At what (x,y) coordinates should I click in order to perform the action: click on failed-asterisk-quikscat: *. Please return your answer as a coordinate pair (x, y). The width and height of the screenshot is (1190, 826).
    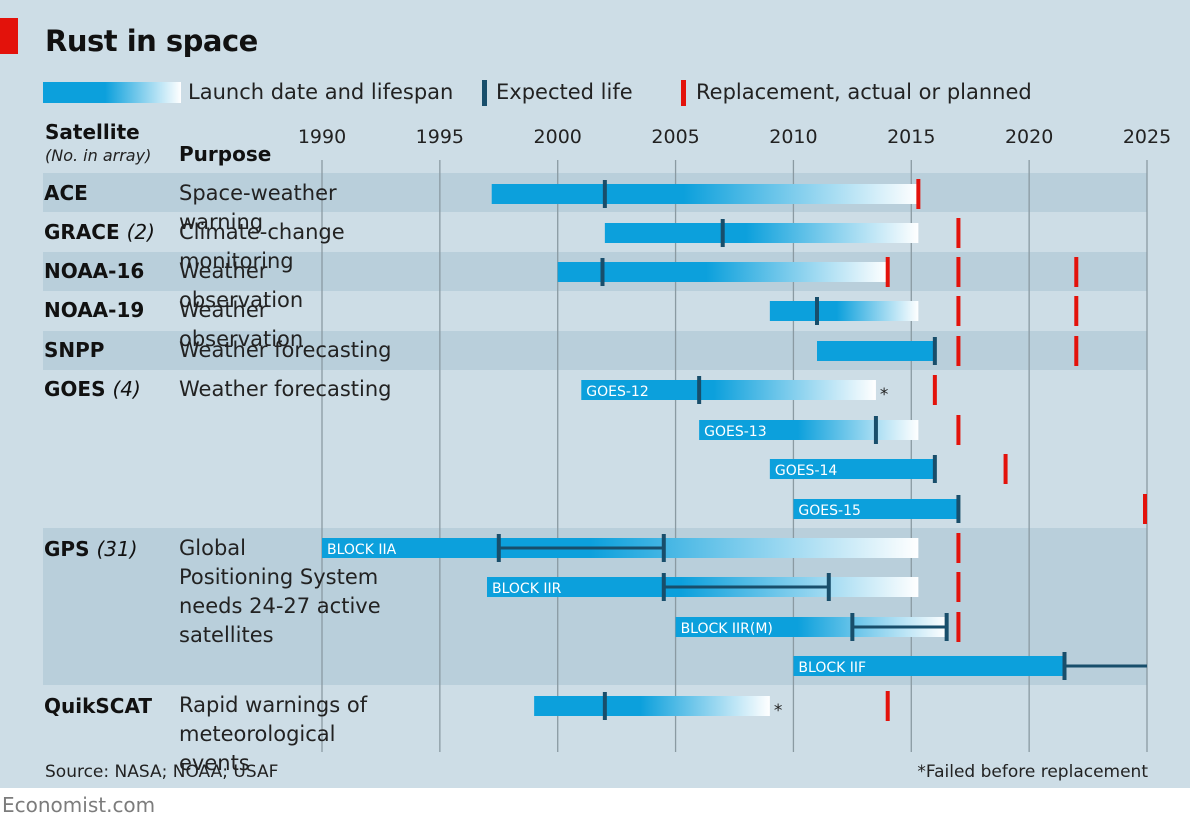
    Looking at the image, I should click on (778, 711).